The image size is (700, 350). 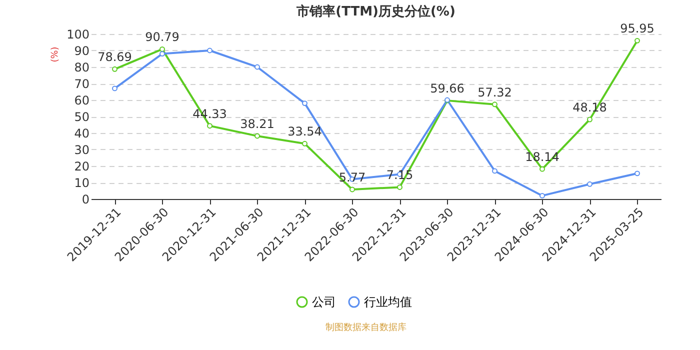 I want to click on y-tick-label: 70, so click(x=82, y=84).